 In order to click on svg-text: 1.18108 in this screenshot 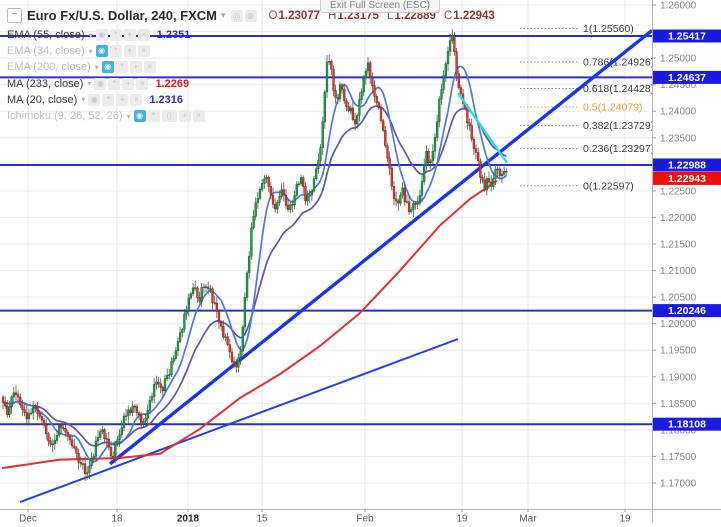, I will do `click(687, 425)`.